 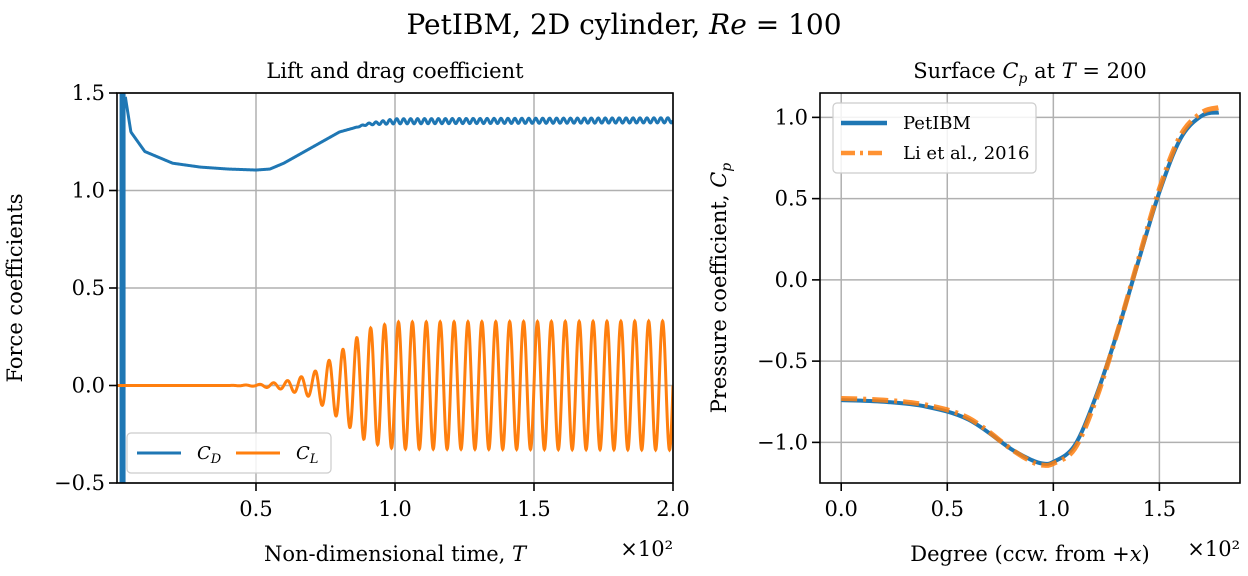 What do you see at coordinates (1053, 509) in the screenshot?
I see `pressure-x-tick-label: 1.0` at bounding box center [1053, 509].